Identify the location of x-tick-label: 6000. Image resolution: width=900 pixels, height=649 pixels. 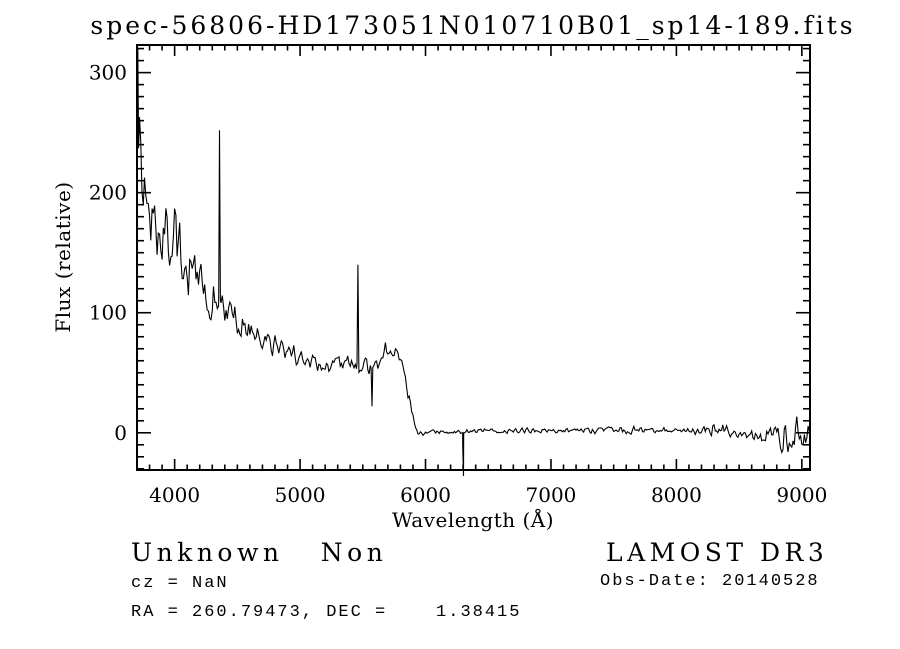
(425, 495).